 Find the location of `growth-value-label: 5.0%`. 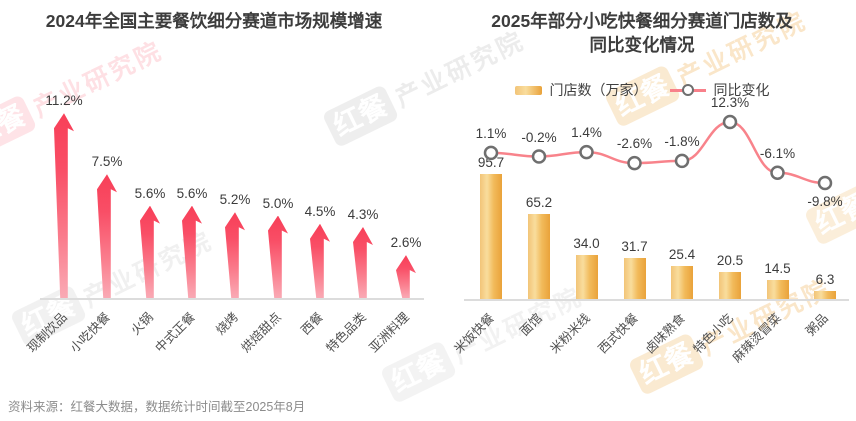

growth-value-label: 5.0% is located at coordinates (278, 203).